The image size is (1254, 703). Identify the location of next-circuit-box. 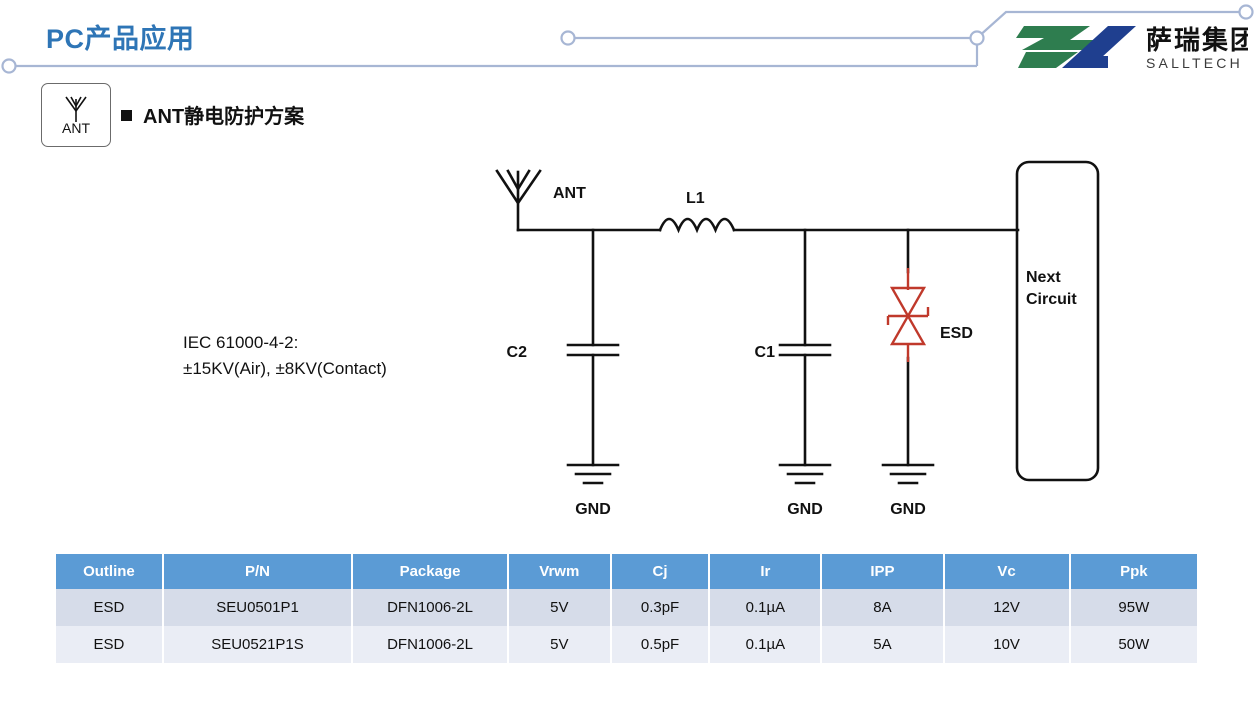
(1057, 321).